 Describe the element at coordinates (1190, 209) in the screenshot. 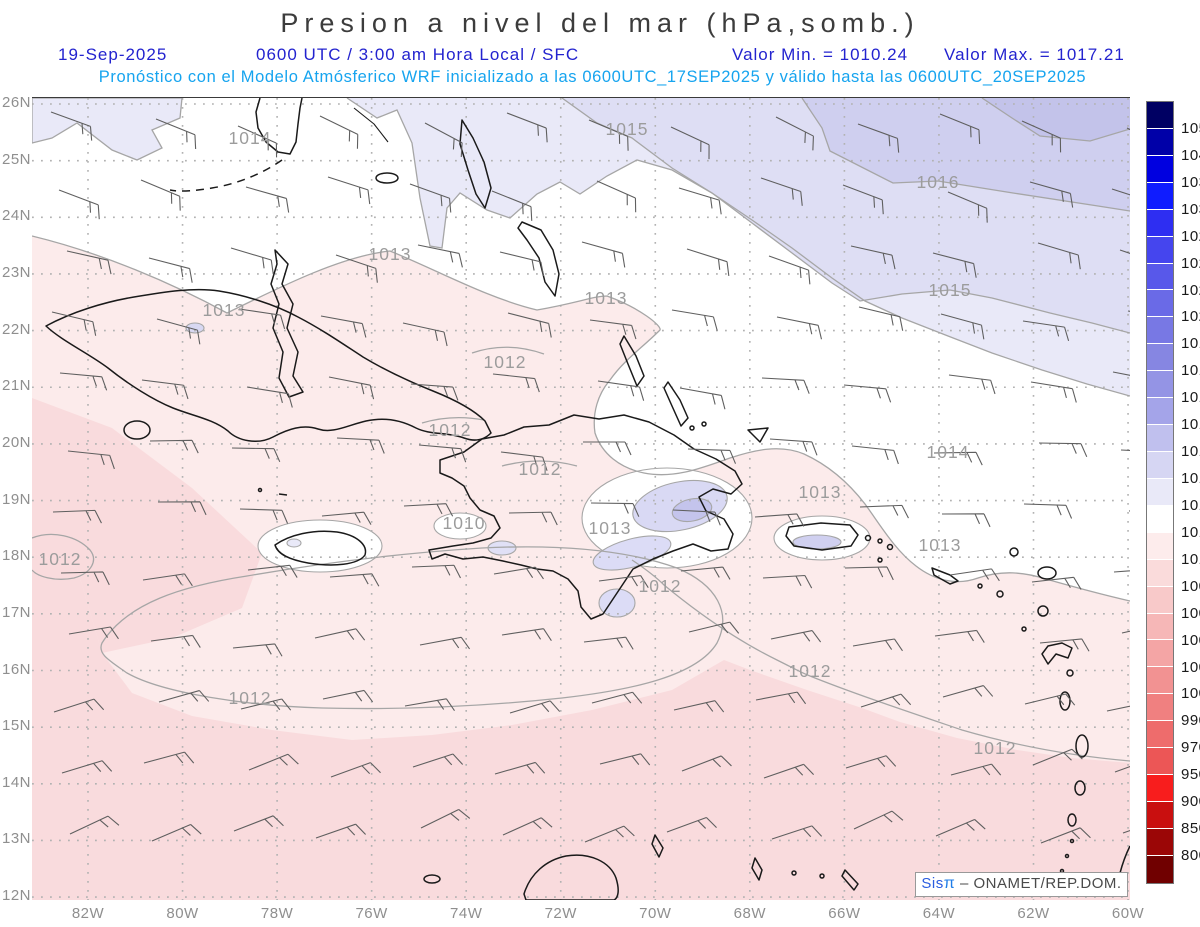

I see `colorbar-tick: 1030` at that location.